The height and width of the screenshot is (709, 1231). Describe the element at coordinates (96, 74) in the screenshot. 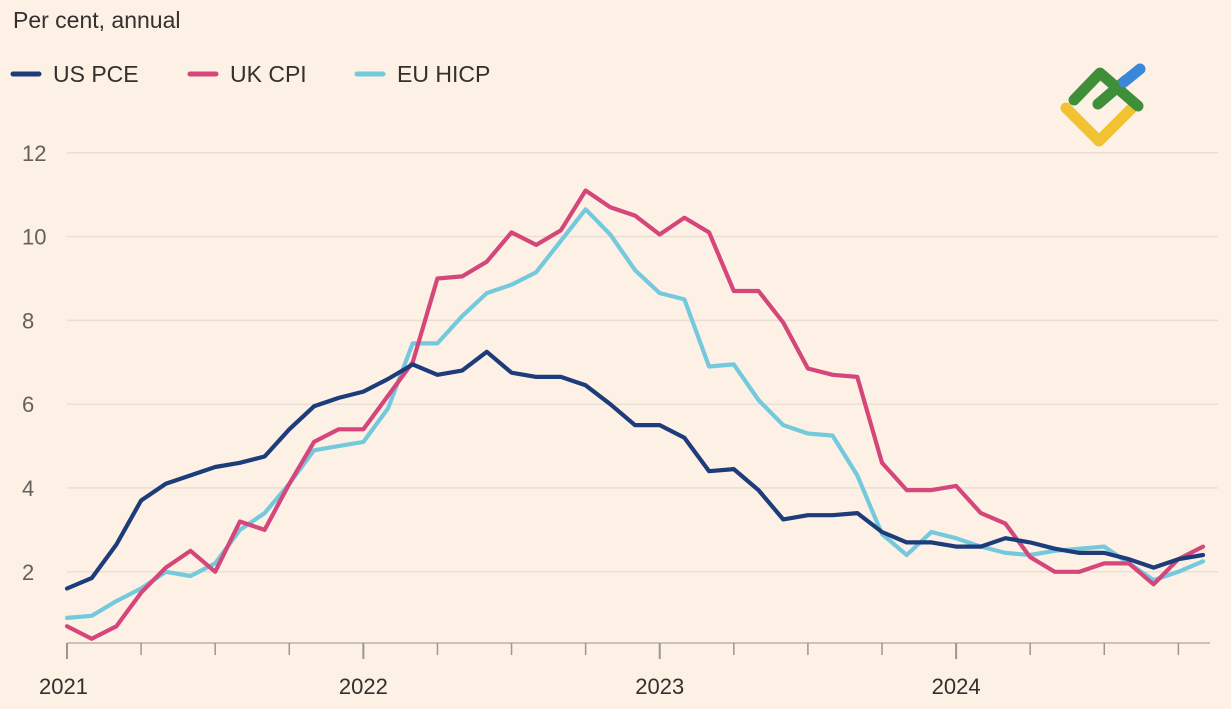

I see `legend-label: US PCE` at that location.